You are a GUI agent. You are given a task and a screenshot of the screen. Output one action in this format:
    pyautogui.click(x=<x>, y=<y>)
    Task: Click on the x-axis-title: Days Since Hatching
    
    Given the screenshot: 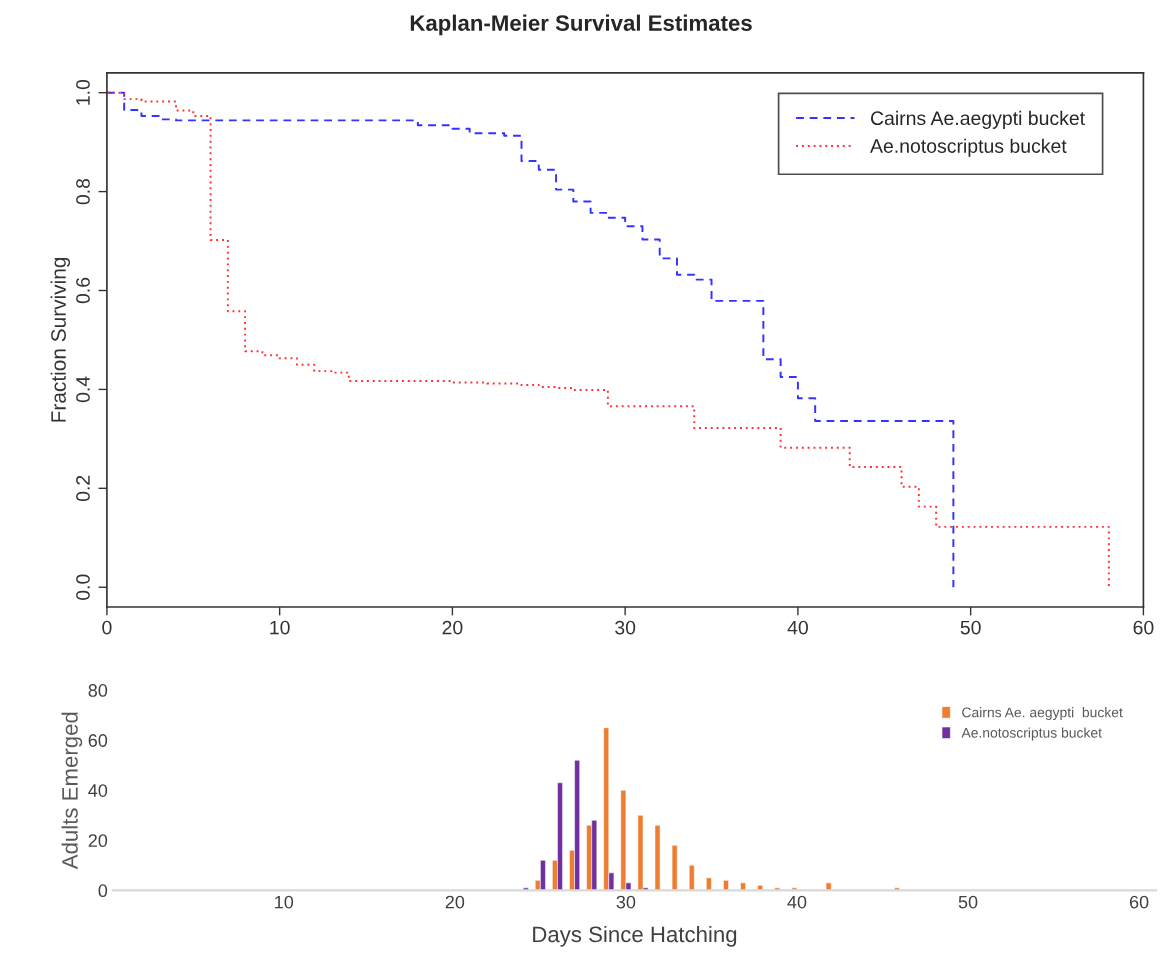 What is the action you would take?
    pyautogui.click(x=635, y=936)
    